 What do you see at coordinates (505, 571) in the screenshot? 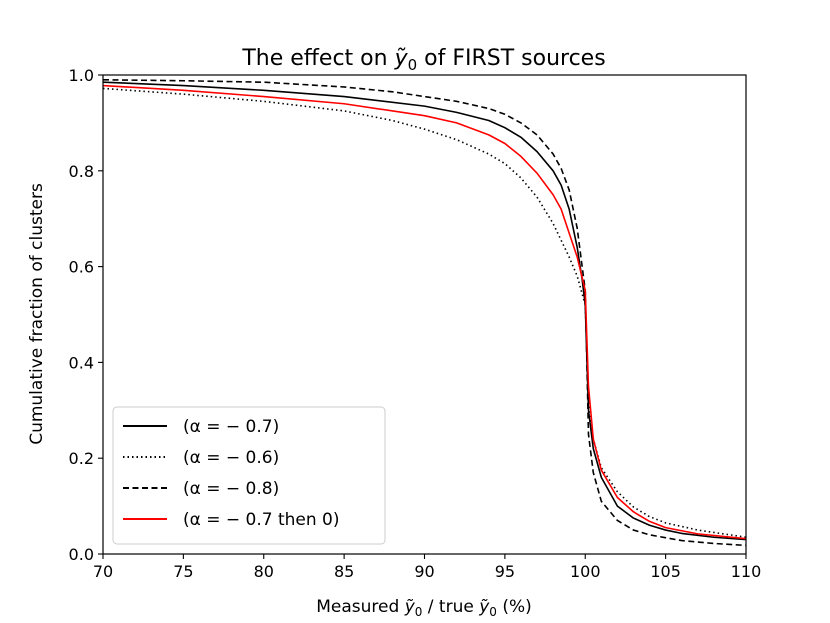
I see `x-tick-label: 95` at bounding box center [505, 571].